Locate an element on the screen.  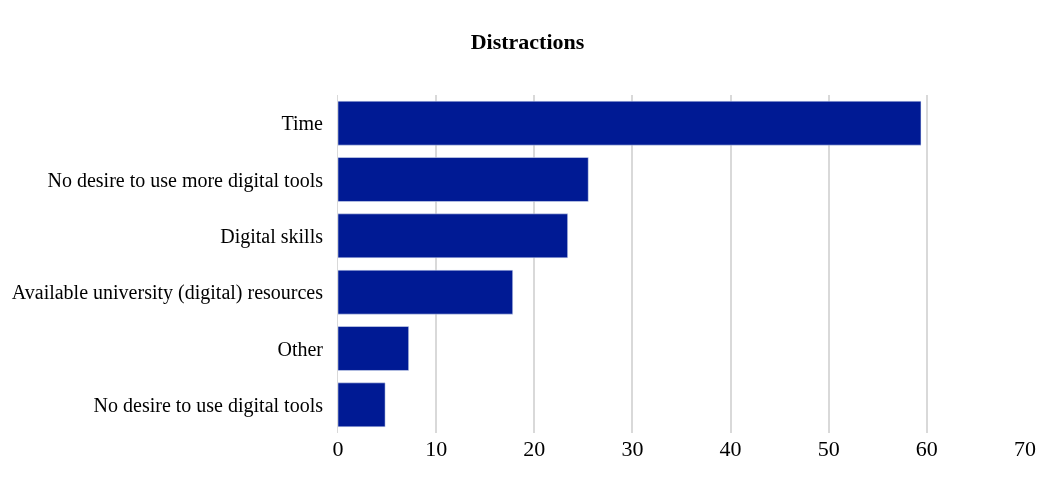
y-tick-label: No desire to use more digital tools is located at coordinates (190, 180).